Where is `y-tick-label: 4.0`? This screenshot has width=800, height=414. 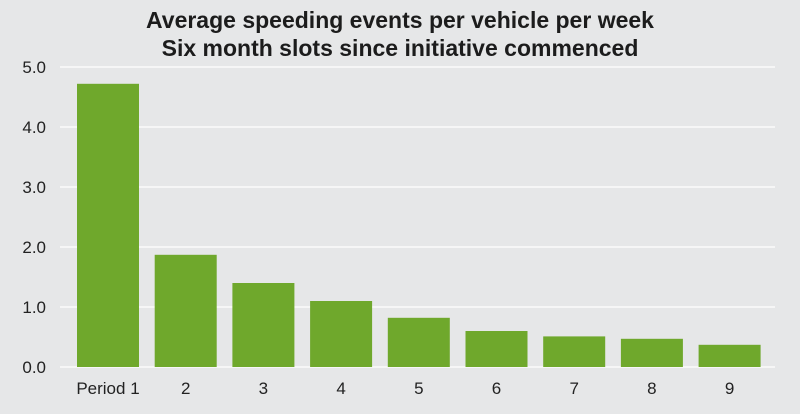 y-tick-label: 4.0 is located at coordinates (34, 127).